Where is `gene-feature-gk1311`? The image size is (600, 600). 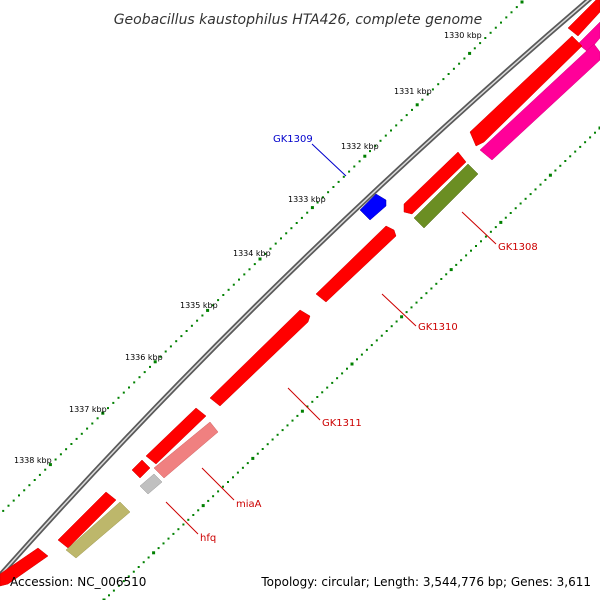
gene-feature-gk1311 is located at coordinates (260, 358).